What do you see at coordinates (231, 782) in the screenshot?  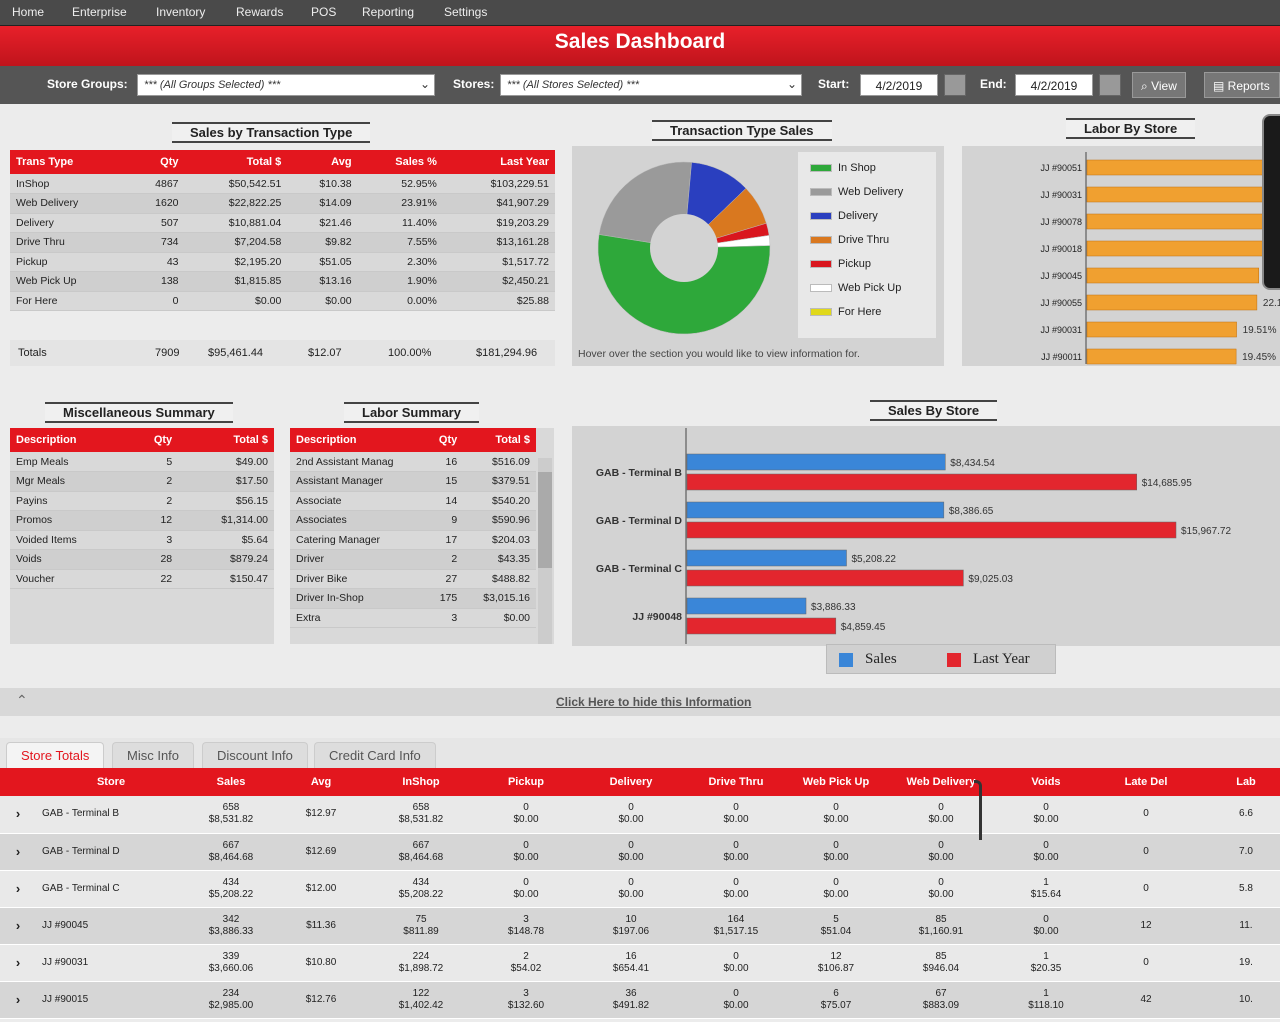 I see `column-header: Sales` at bounding box center [231, 782].